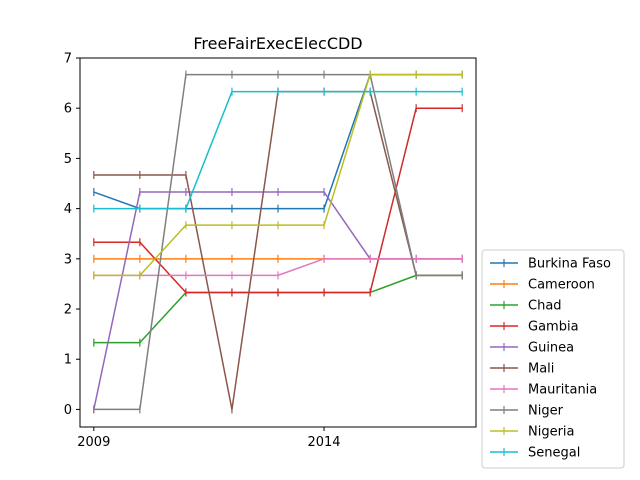  What do you see at coordinates (68, 310) in the screenshot?
I see `y-tick-label: 2` at bounding box center [68, 310].